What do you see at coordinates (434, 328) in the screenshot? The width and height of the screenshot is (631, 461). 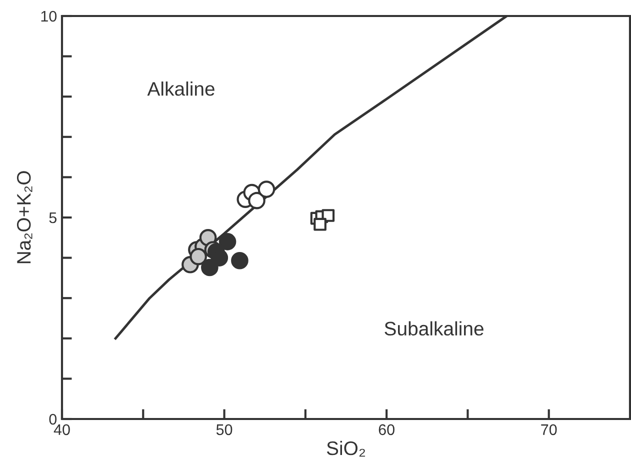 I see `annotation: Subalkaline` at bounding box center [434, 328].